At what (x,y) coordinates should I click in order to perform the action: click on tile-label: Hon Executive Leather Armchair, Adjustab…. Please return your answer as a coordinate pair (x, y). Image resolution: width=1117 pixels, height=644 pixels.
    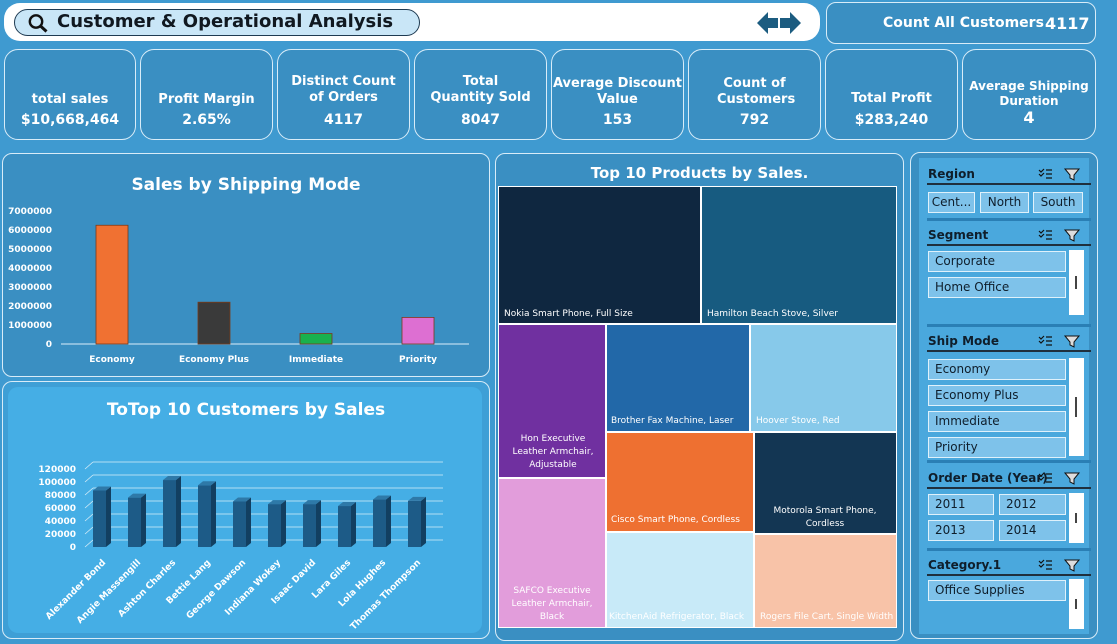
    Looking at the image, I should click on (553, 452).